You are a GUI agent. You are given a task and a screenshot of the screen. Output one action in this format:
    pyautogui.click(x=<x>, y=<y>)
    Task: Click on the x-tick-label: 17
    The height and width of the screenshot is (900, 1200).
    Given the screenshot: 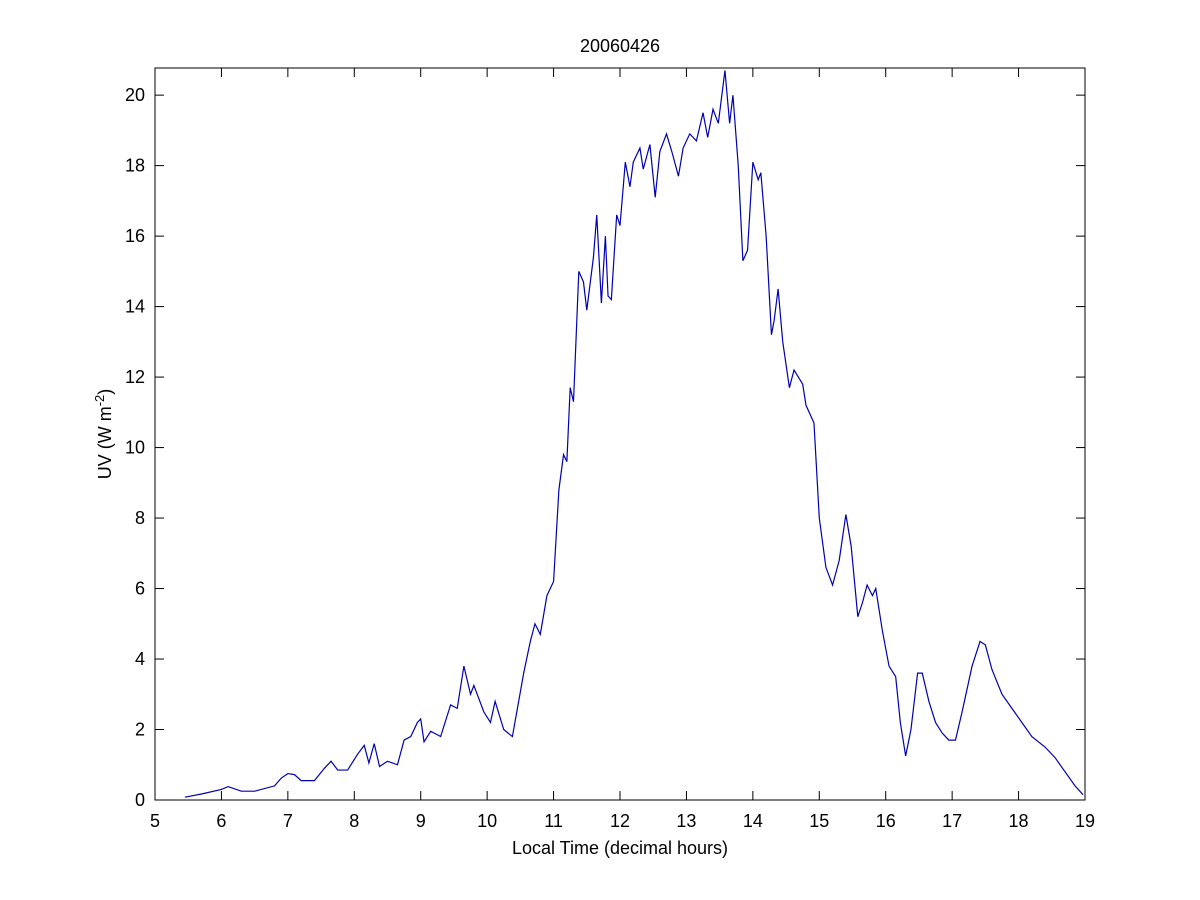 What is the action you would take?
    pyautogui.click(x=952, y=821)
    